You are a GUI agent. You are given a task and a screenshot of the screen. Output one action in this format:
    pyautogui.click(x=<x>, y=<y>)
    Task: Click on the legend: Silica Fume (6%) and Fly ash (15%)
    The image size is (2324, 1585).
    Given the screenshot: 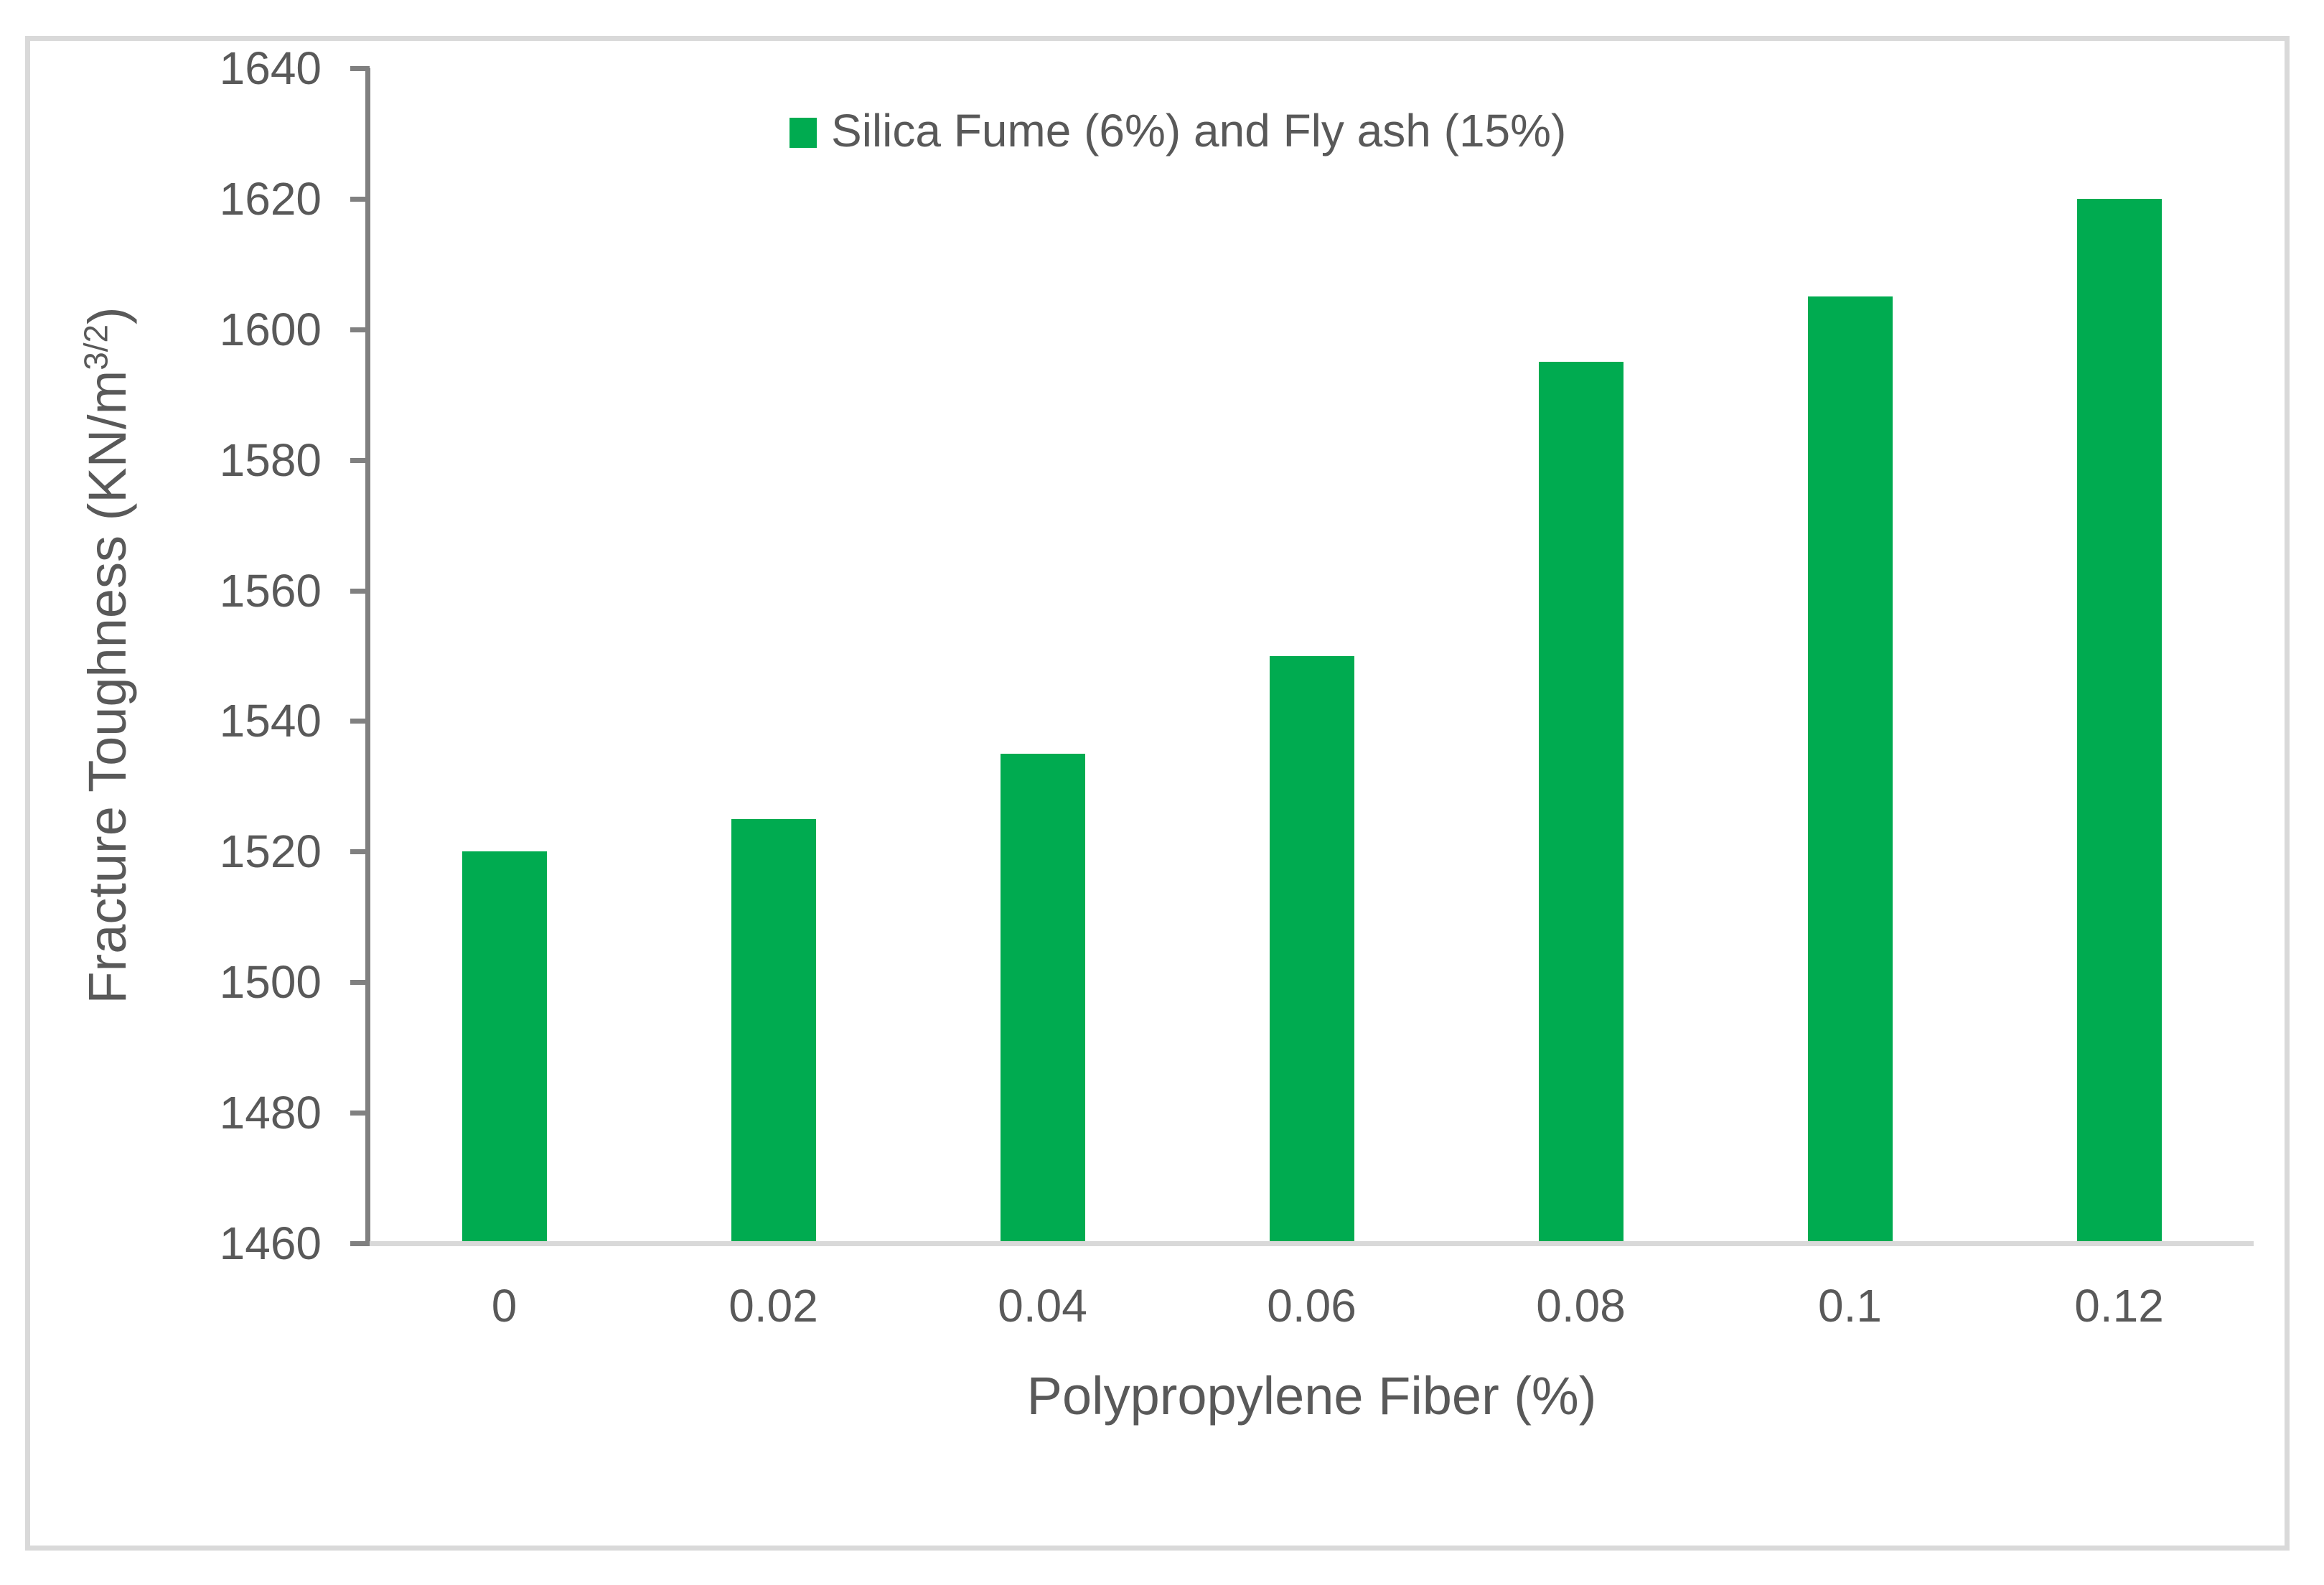 What is the action you would take?
    pyautogui.click(x=1178, y=133)
    